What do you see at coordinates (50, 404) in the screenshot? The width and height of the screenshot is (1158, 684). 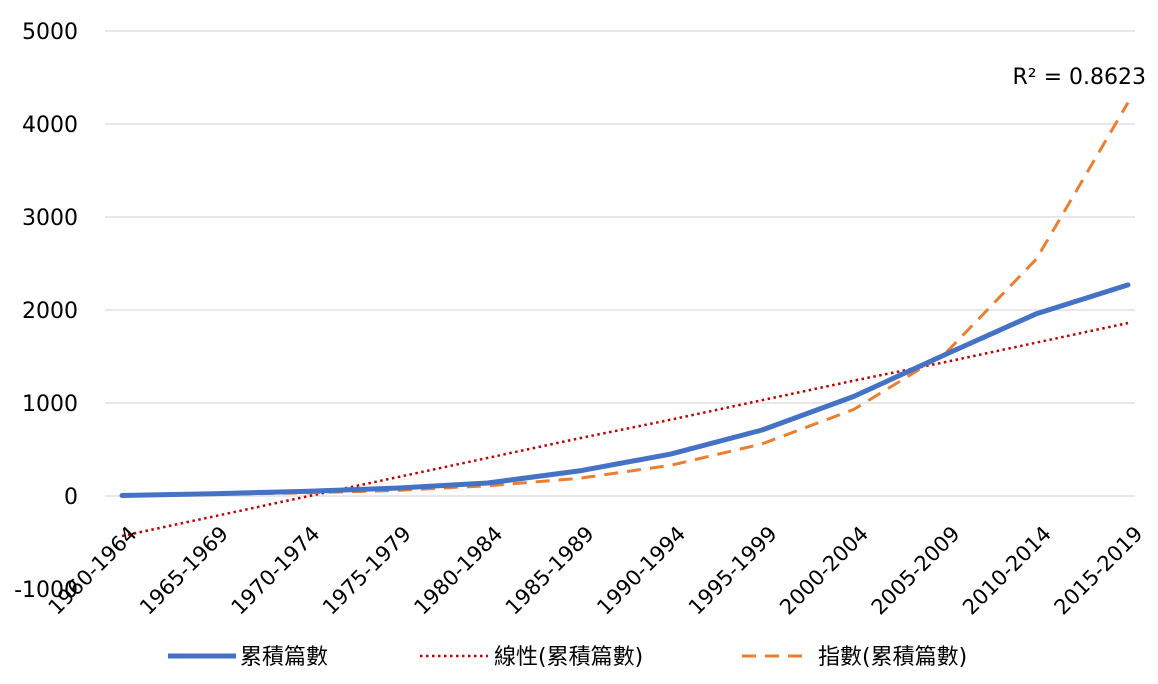 I see `y-tick-label: 1000` at bounding box center [50, 404].